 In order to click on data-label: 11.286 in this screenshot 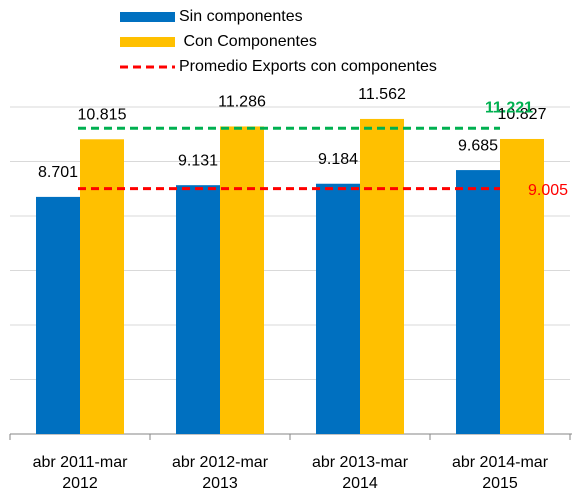, I will do `click(242, 102)`.